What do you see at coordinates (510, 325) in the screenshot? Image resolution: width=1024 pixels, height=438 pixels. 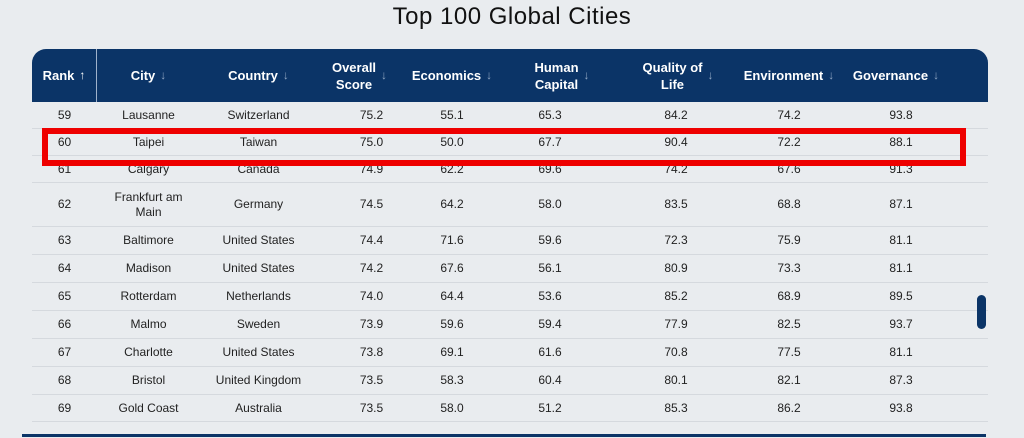 I see `table-row: 66 Malmo Sweden 73.9 59.6 59.4 77.9 82.5 93.7` at bounding box center [510, 325].